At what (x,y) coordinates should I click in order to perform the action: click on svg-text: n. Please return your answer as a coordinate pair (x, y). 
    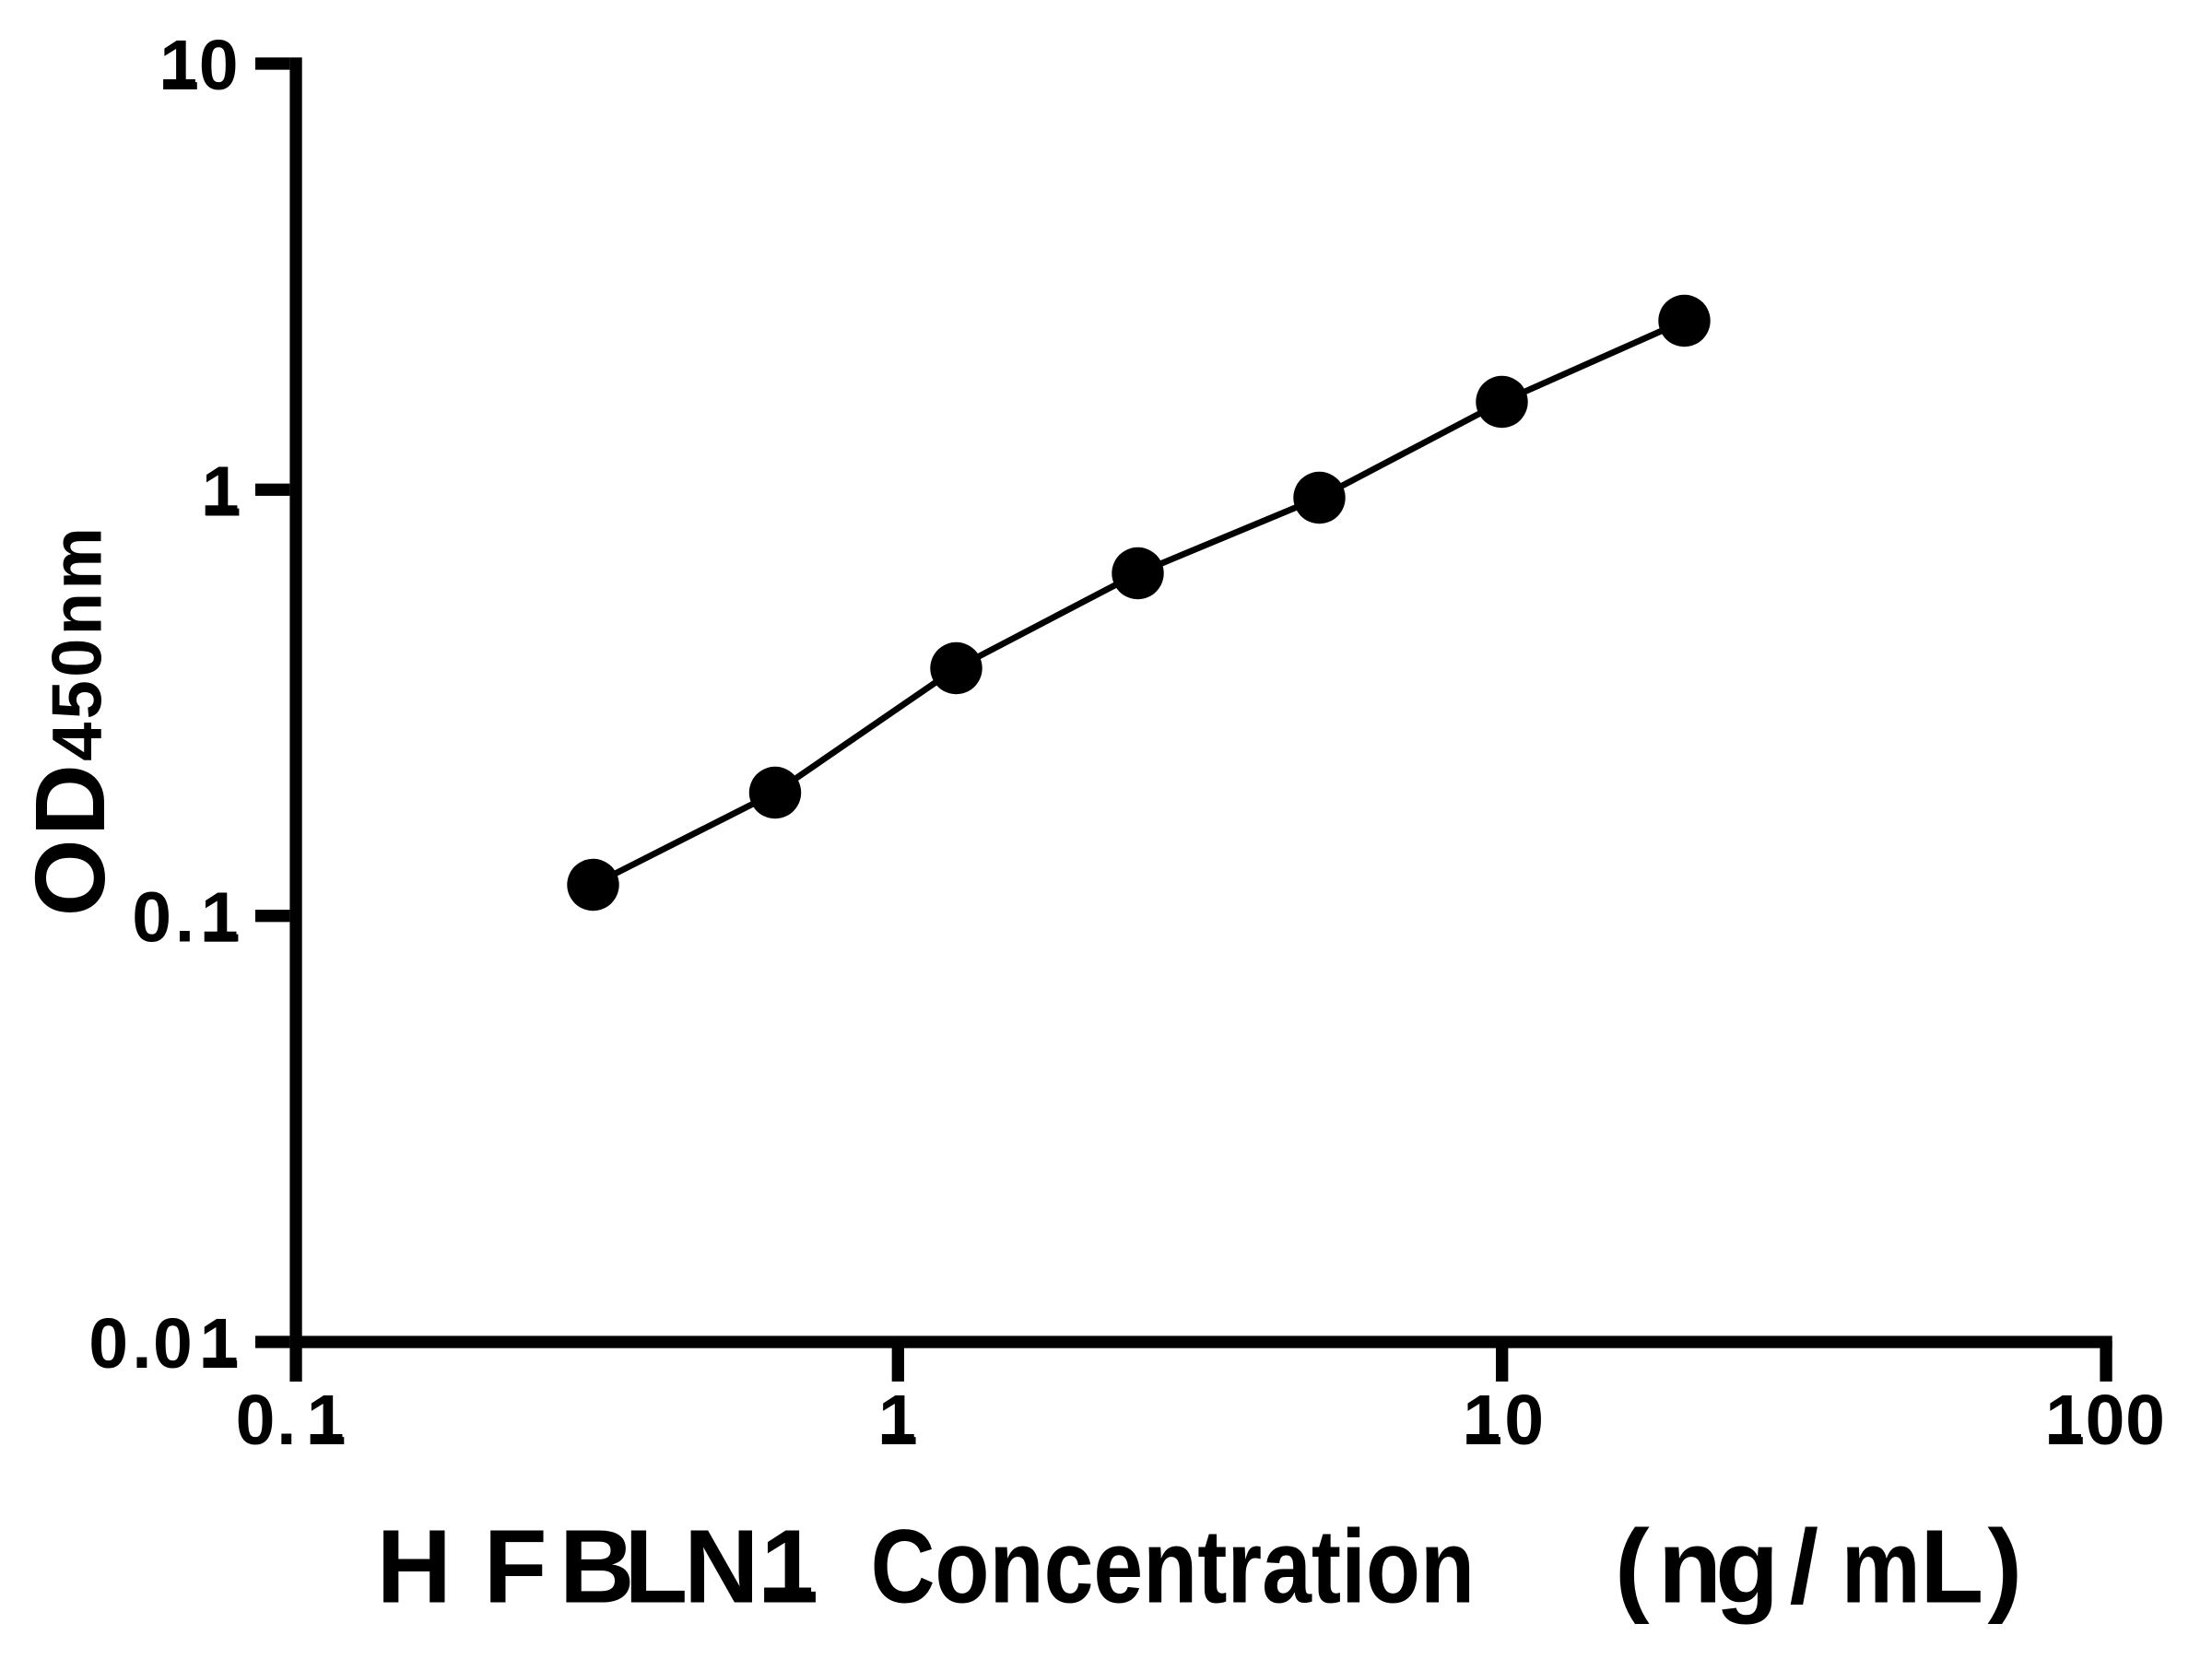
    Looking at the image, I should click on (1690, 1567).